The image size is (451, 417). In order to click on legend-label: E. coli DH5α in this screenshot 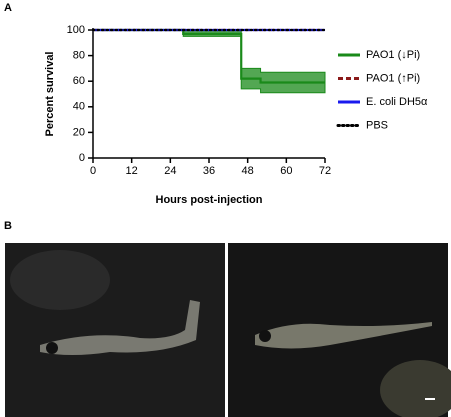, I will do `click(397, 102)`.